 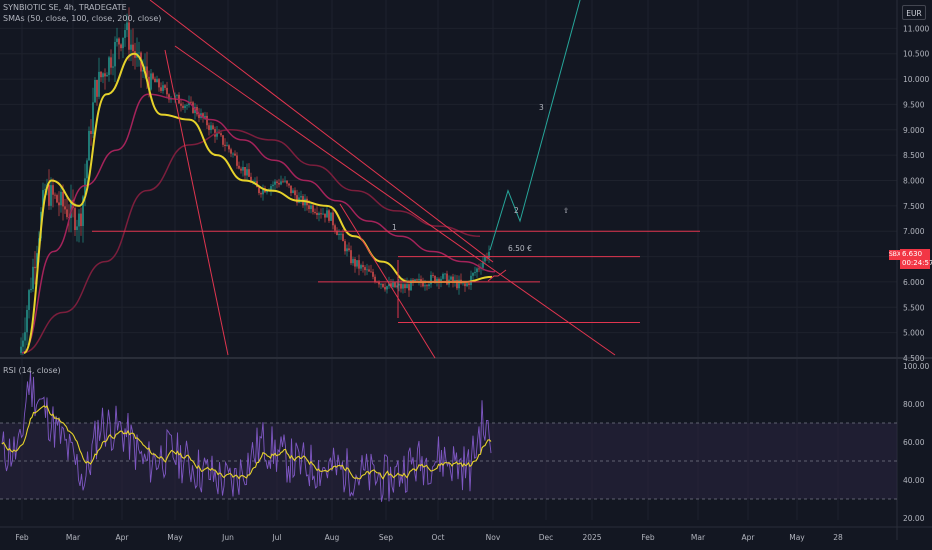 What do you see at coordinates (914, 518) in the screenshot?
I see `rsi-tick: 20.00` at bounding box center [914, 518].